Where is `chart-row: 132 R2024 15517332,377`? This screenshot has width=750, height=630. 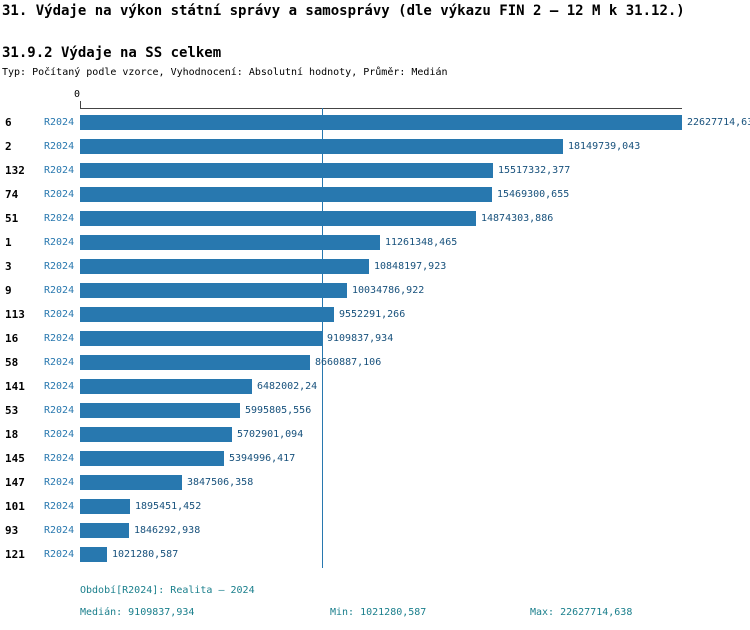 chart-row: 132 R2024 15517332,377 is located at coordinates (375, 175).